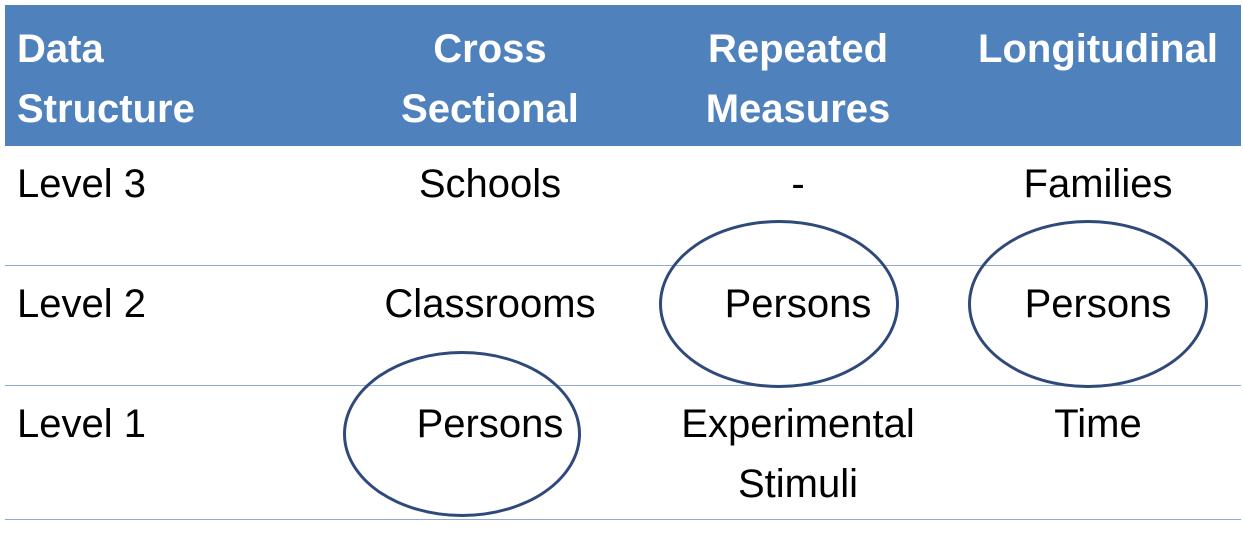  What do you see at coordinates (490, 205) in the screenshot?
I see `cell-level-3-cross-sectional: Schools` at bounding box center [490, 205].